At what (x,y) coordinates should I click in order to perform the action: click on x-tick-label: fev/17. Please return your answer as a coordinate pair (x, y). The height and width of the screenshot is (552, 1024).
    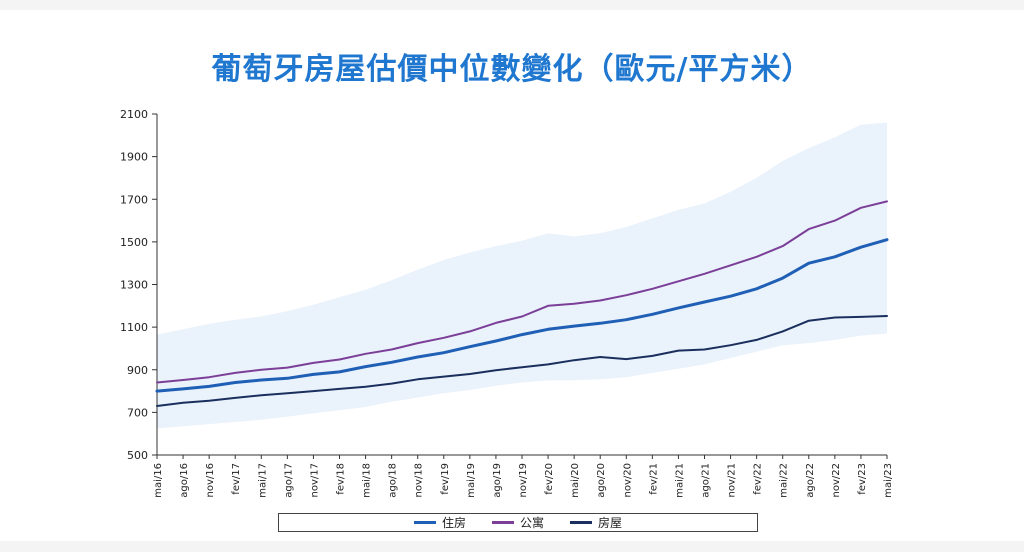
    Looking at the image, I should click on (236, 479).